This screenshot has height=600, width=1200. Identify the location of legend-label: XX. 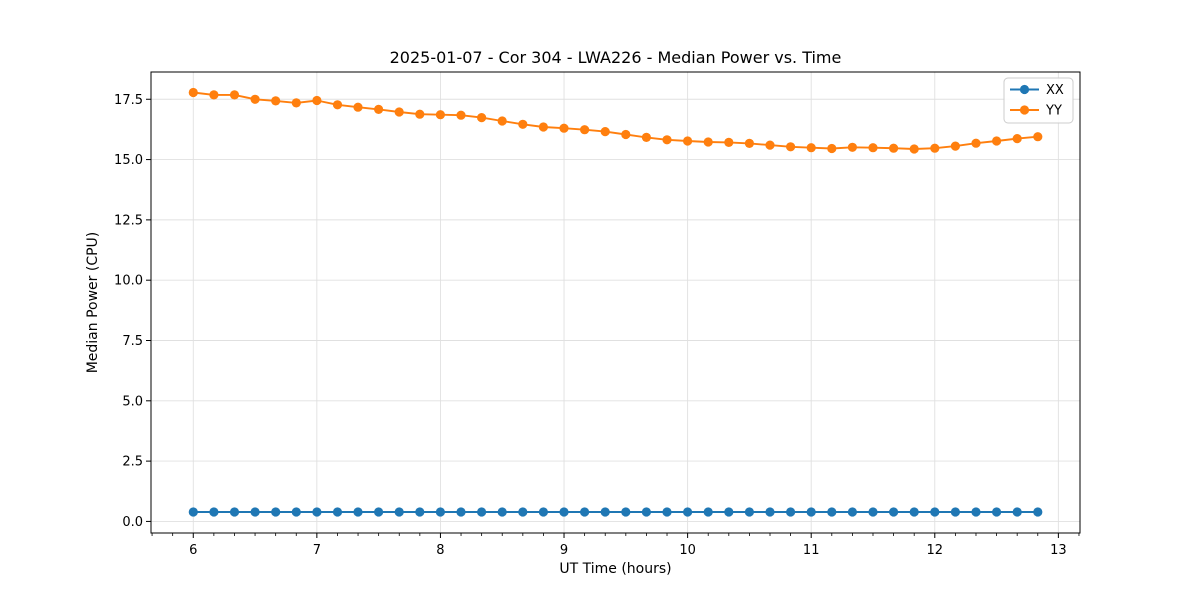
(1055, 90).